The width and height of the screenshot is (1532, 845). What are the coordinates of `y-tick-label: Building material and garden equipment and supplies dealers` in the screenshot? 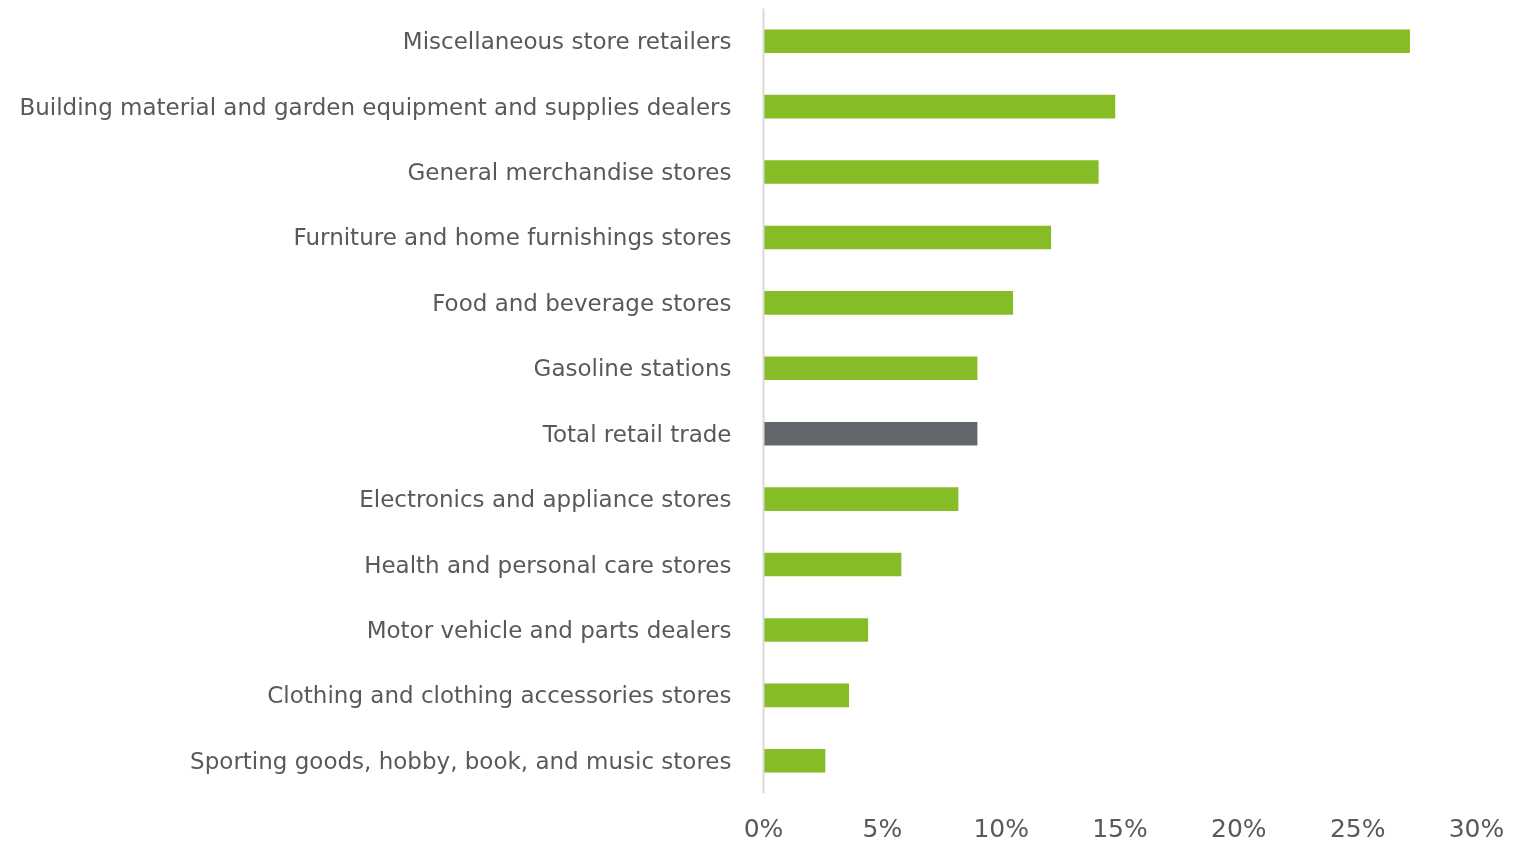 It's located at (375, 106).